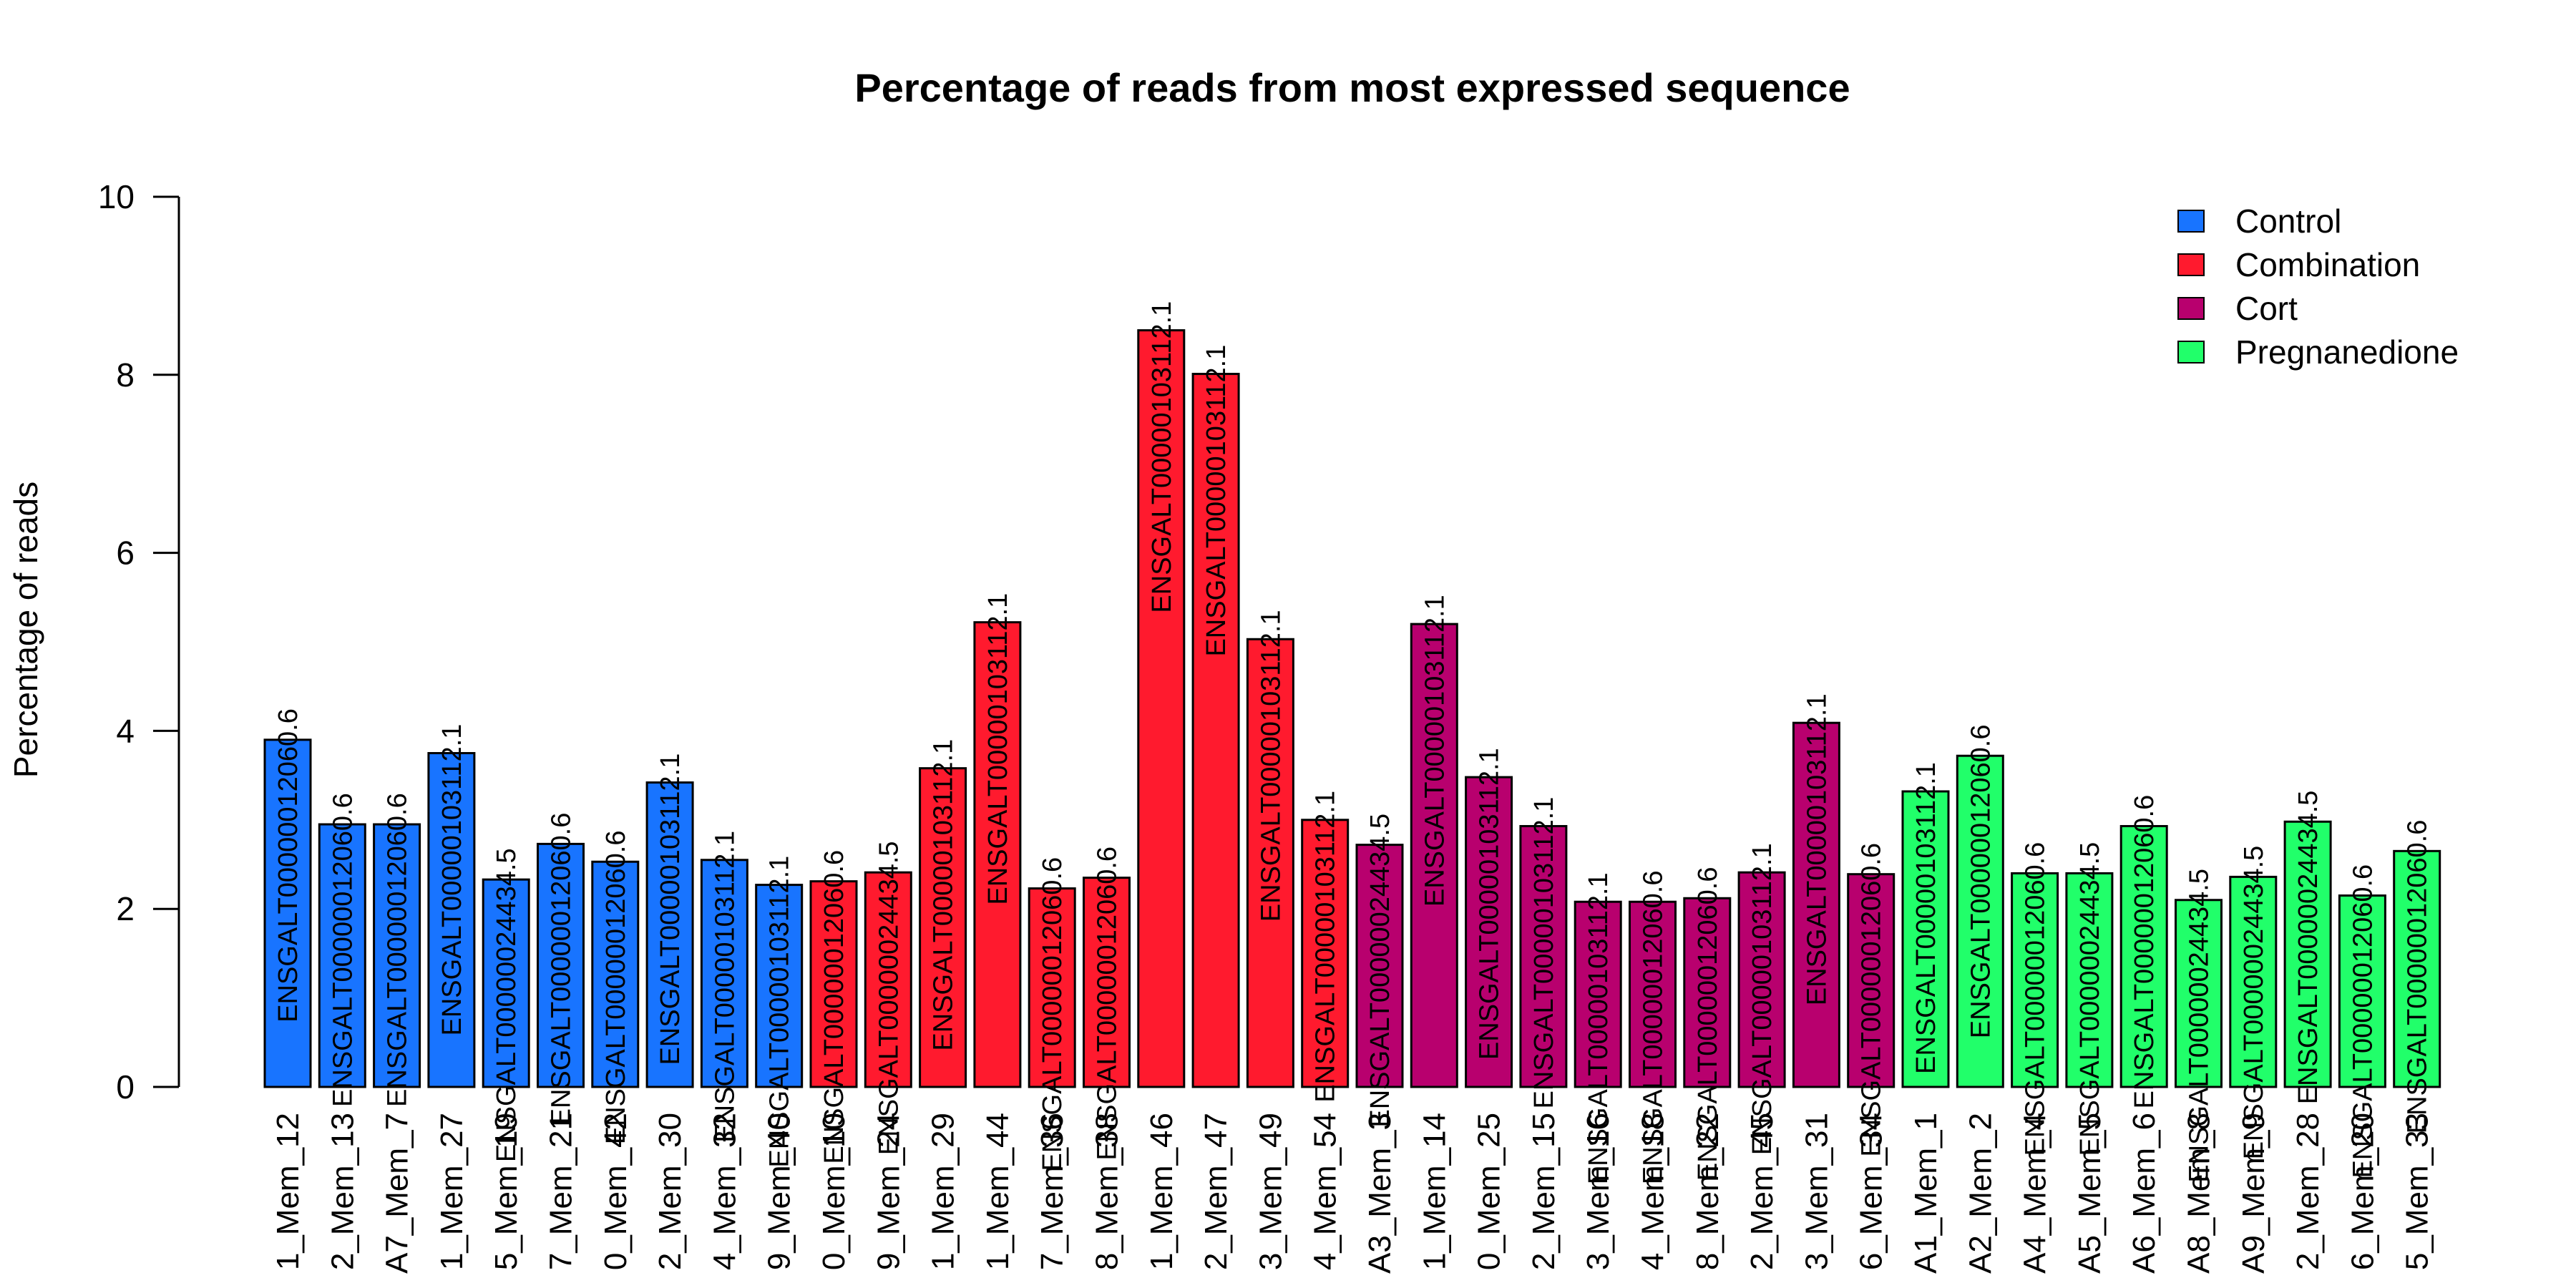  I want to click on x-tick-label: 7_Mem_21, so click(561, 1191).